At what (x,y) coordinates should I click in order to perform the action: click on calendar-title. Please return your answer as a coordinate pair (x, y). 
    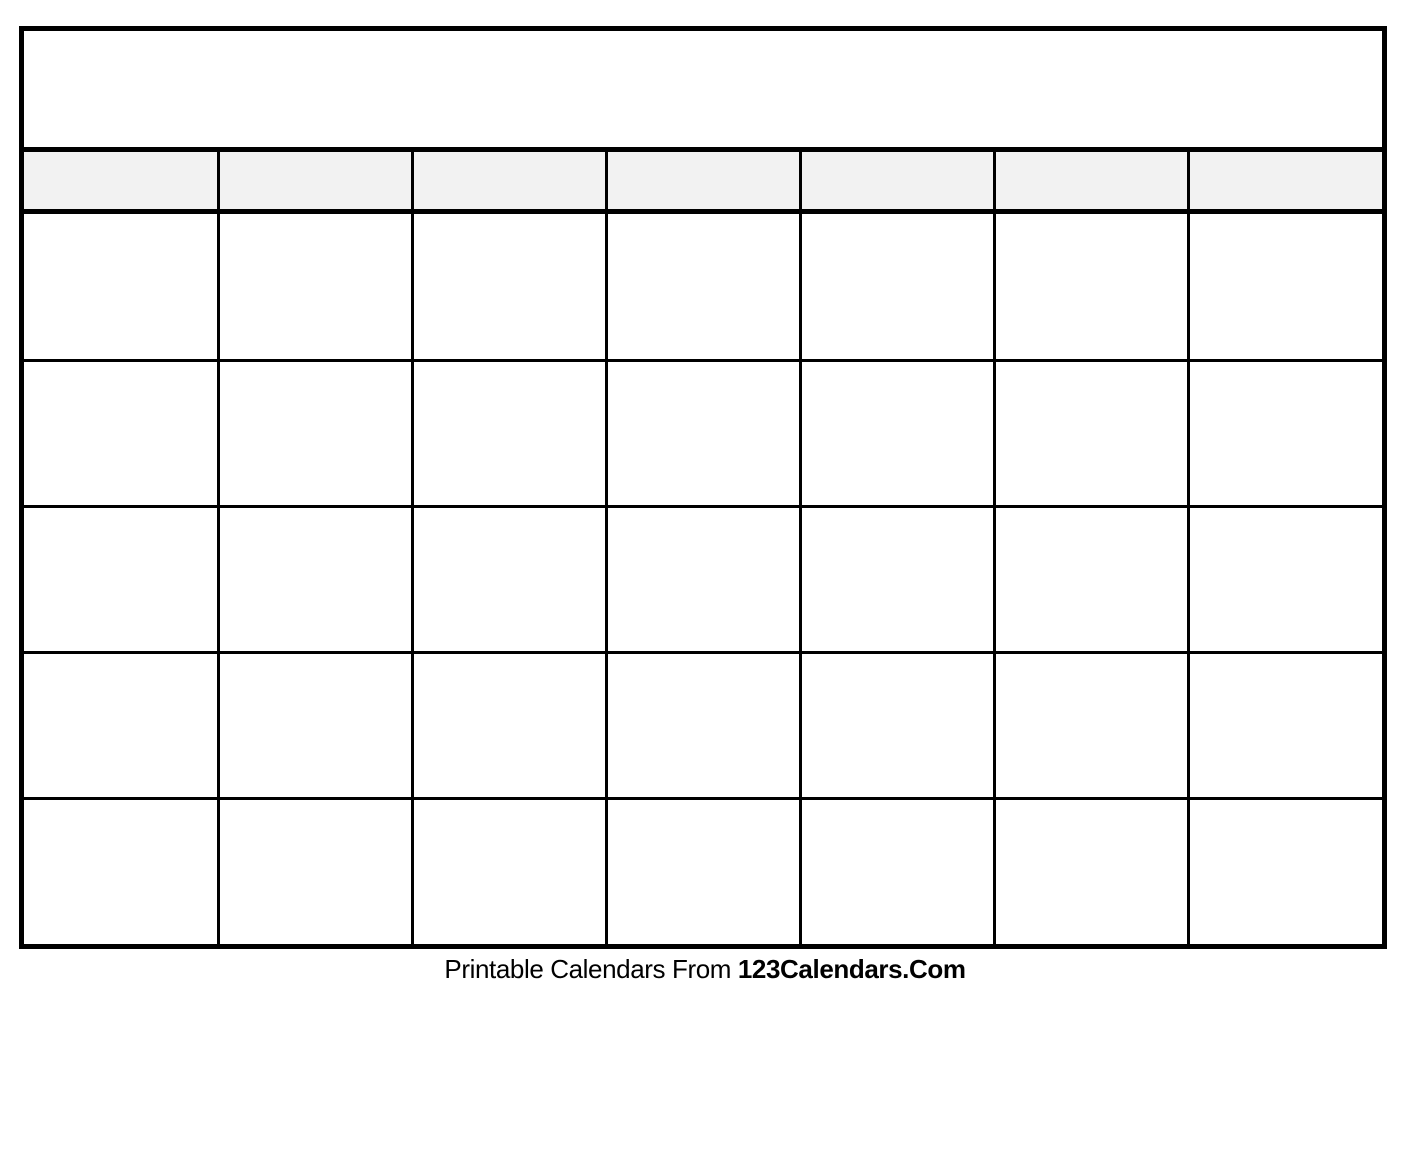
    Looking at the image, I should click on (703, 89).